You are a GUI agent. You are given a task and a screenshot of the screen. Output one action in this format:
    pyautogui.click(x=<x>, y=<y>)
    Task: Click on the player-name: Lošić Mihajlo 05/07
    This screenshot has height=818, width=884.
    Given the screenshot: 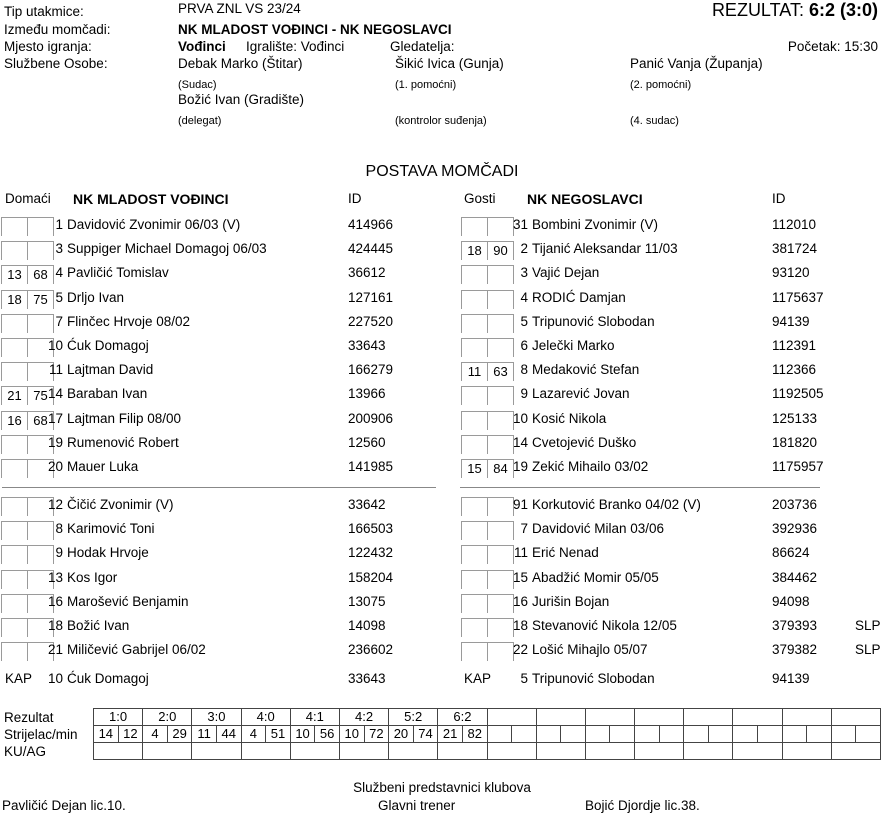 What is the action you would take?
    pyautogui.click(x=590, y=650)
    